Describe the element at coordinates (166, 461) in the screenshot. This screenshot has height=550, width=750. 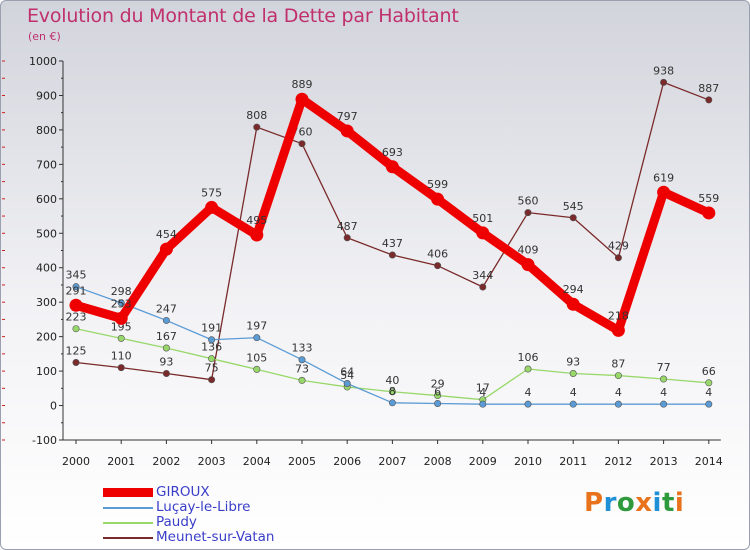
I see `x-tick-label: 2002` at that location.